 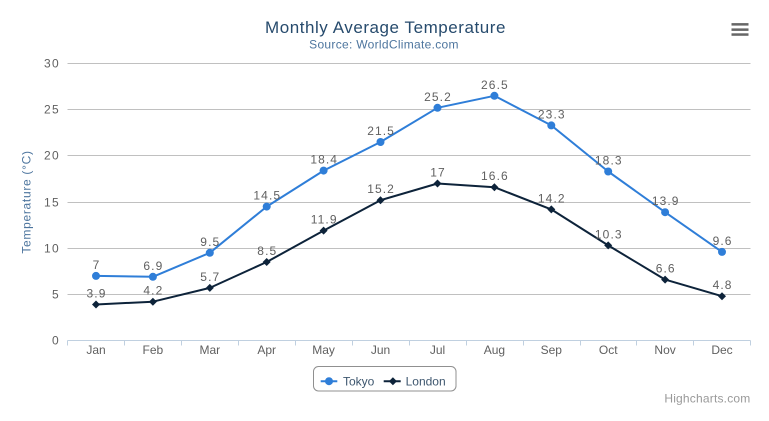 I want to click on svg-text: Jul, so click(x=437, y=350).